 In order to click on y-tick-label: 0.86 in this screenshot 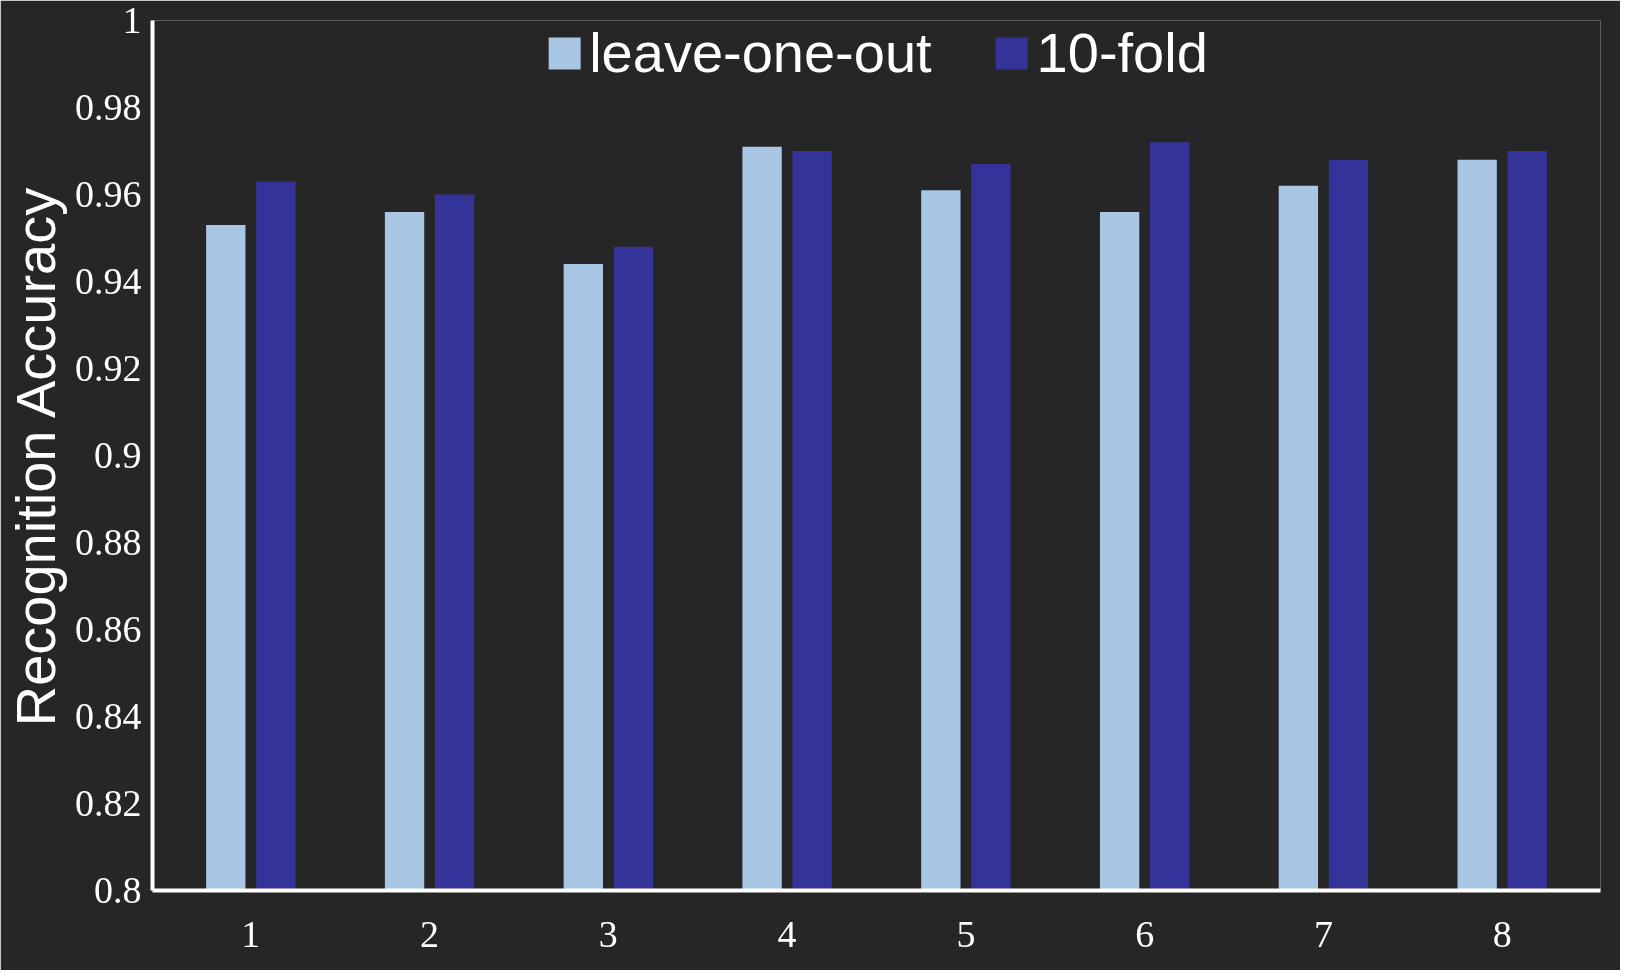, I will do `click(108, 629)`.